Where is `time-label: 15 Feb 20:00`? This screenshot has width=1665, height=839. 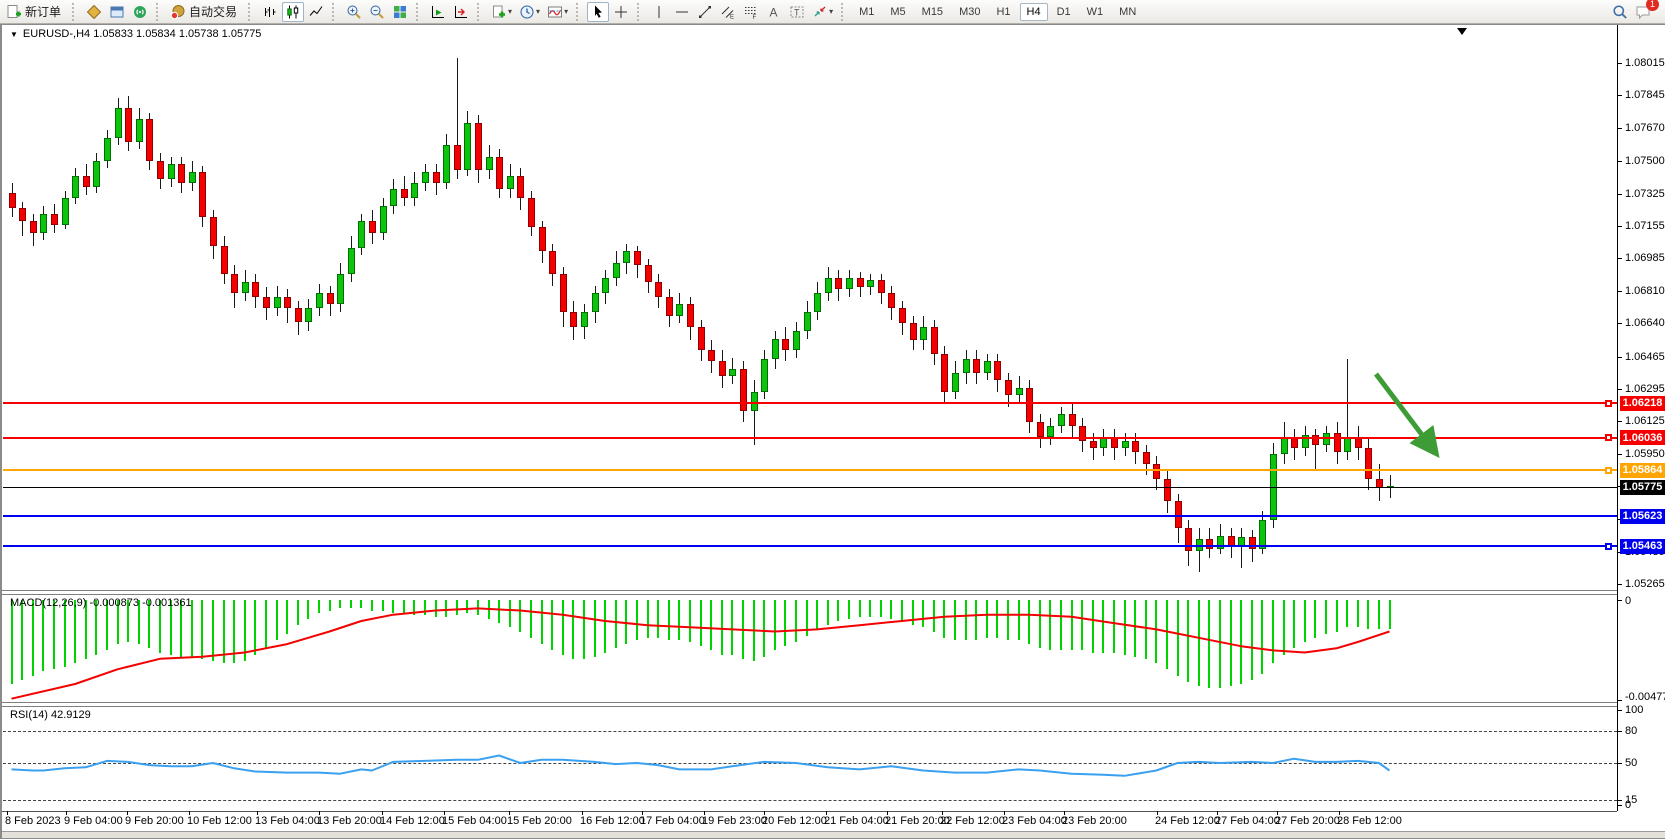 time-label: 15 Feb 20:00 is located at coordinates (539, 821).